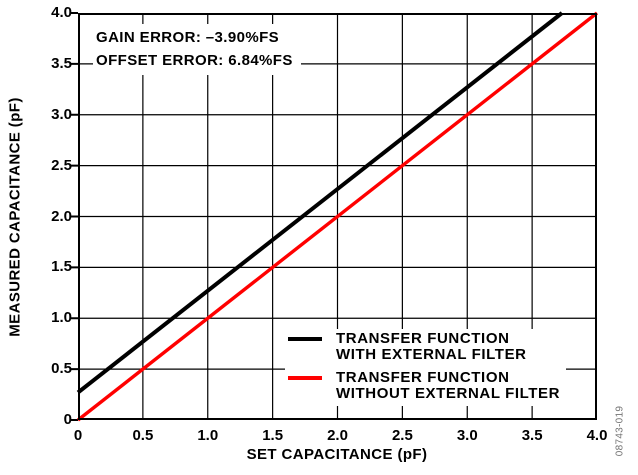 The image size is (638, 475). I want to click on x-tick-label: 3.5, so click(532, 435).